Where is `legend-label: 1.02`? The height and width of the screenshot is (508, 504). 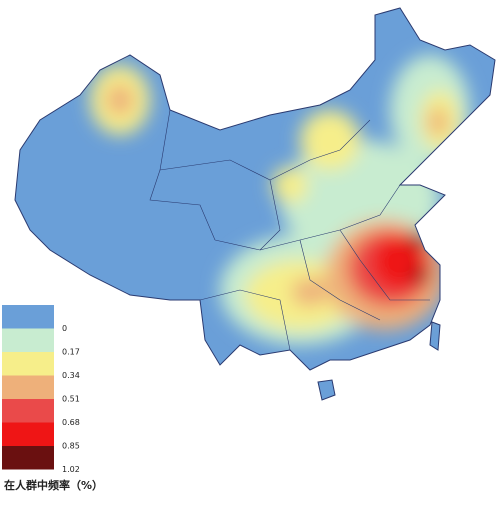 legend-label: 1.02 is located at coordinates (71, 469).